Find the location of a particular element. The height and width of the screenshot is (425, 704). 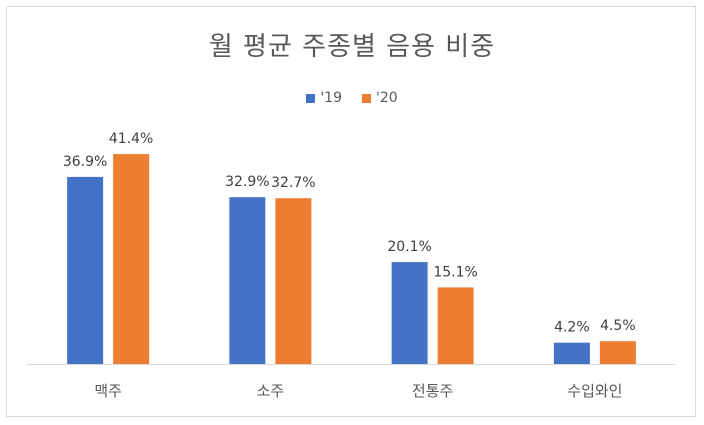

chart-title: 월 평균 주종별 음용 비중 is located at coordinates (352, 47).